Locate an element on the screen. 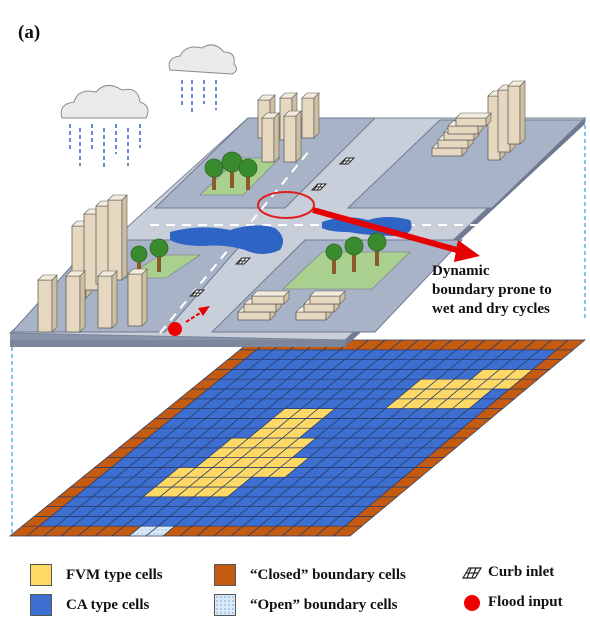 The height and width of the screenshot is (630, 590). flood-input-icon is located at coordinates (189, 321).